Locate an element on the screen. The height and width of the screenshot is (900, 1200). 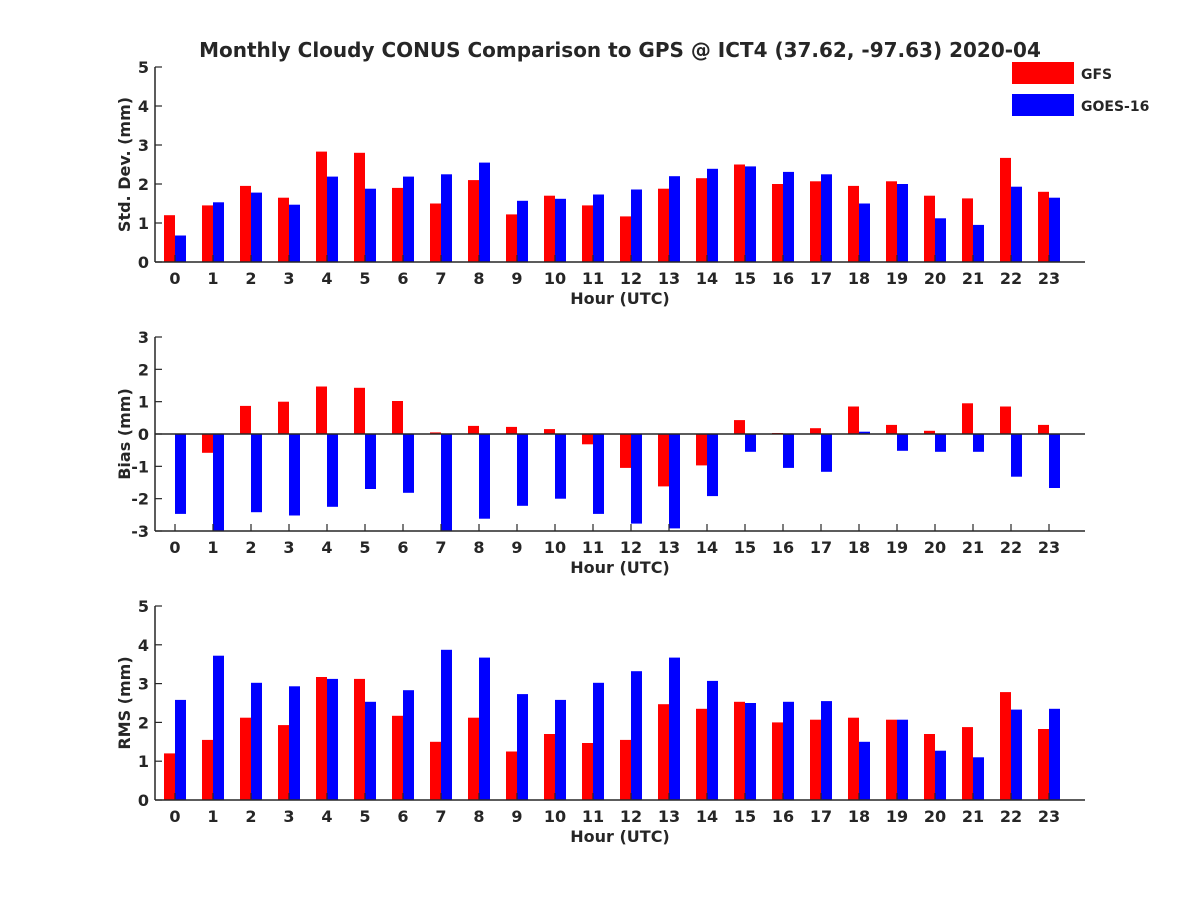
stddev-xtick-label: 3 is located at coordinates (288, 278).